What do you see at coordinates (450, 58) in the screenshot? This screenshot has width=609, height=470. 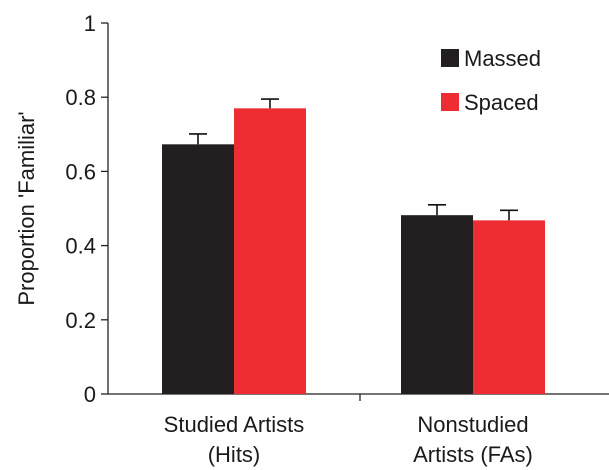 I see `legend-swatch-massed` at bounding box center [450, 58].